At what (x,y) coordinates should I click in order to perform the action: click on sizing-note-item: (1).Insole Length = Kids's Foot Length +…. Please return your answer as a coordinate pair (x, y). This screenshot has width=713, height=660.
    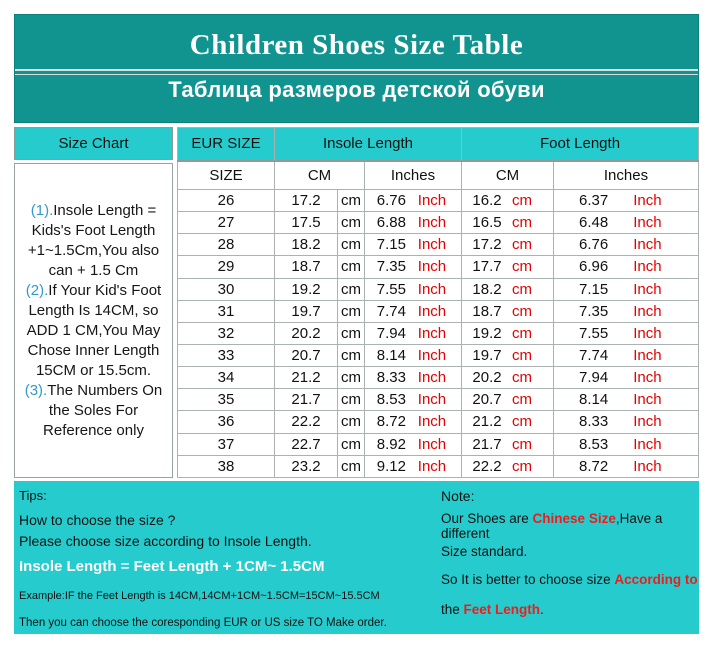
    Looking at the image, I should click on (93, 240).